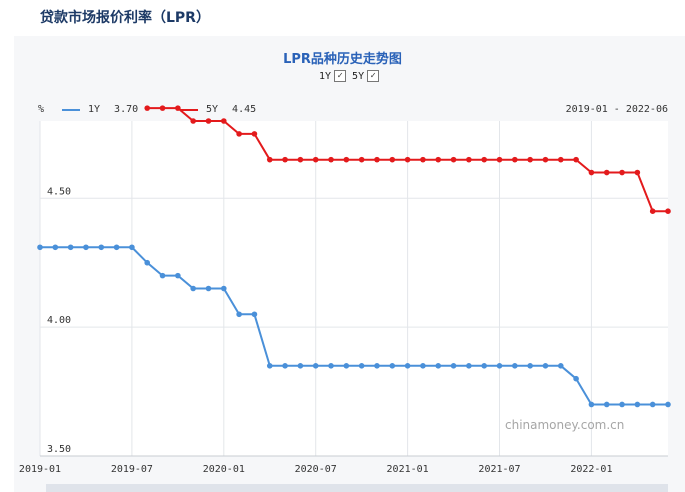 This screenshot has height=492, width=685. What do you see at coordinates (565, 425) in the screenshot?
I see `watermark: chinamoney.com.cn` at bounding box center [565, 425].